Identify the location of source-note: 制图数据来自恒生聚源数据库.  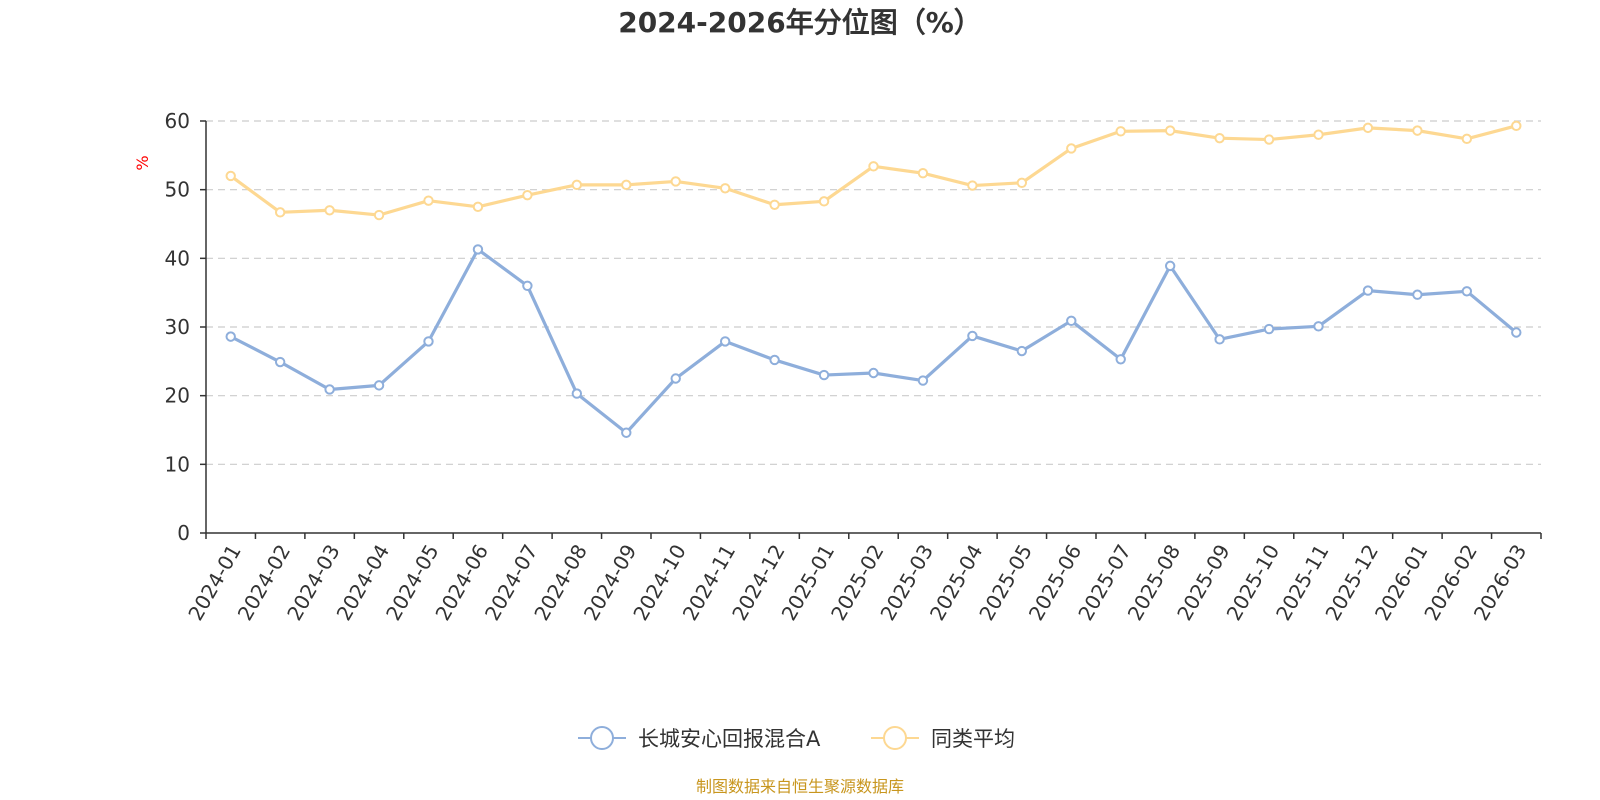
(800, 786).